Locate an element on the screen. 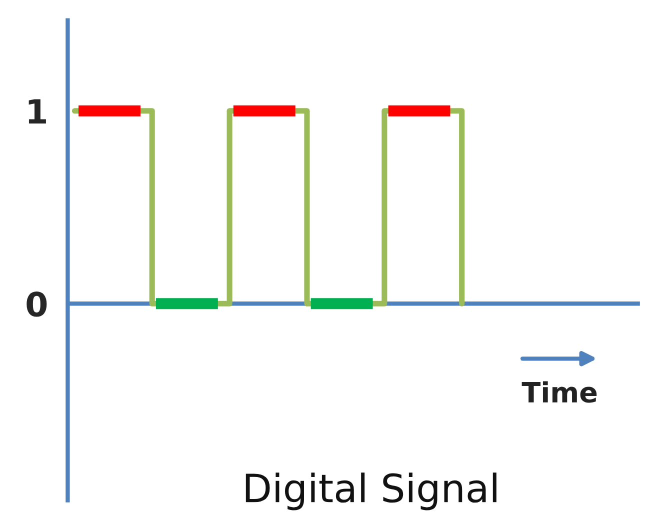 The height and width of the screenshot is (520, 651). y-tick-label: 1 is located at coordinates (37, 111).